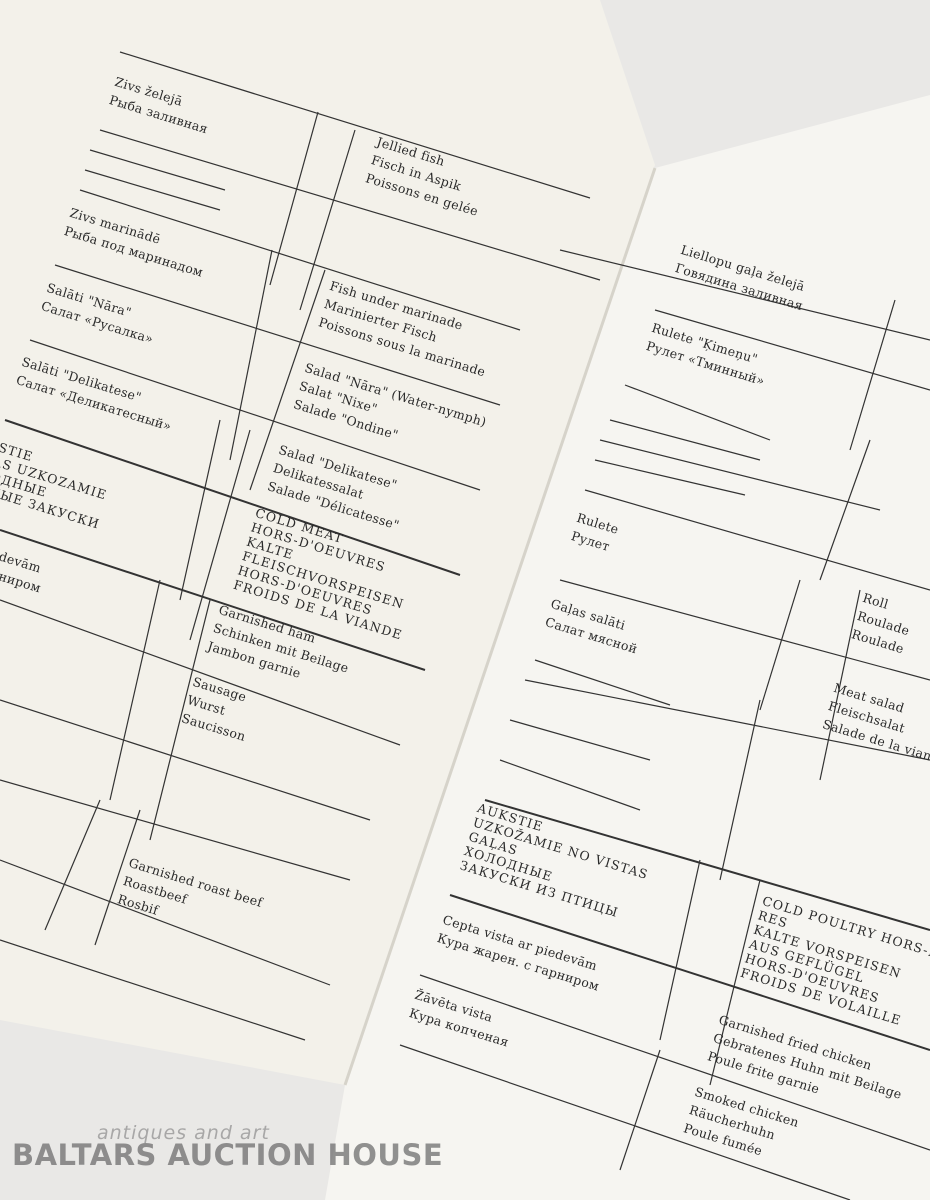 The height and width of the screenshot is (1200, 930). What do you see at coordinates (228, 1155) in the screenshot?
I see `watermark-name: BALTARS AUCTION HOUSE` at bounding box center [228, 1155].